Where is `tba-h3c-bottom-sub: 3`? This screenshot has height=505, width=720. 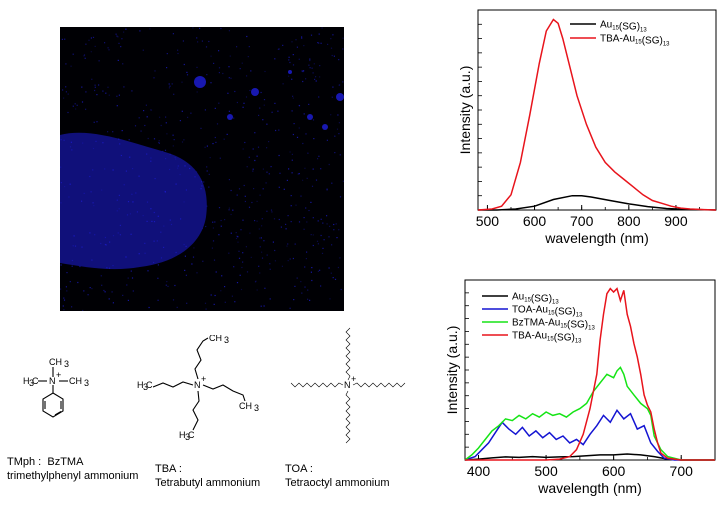 tba-h3c-bottom-sub: 3 is located at coordinates (187, 437).